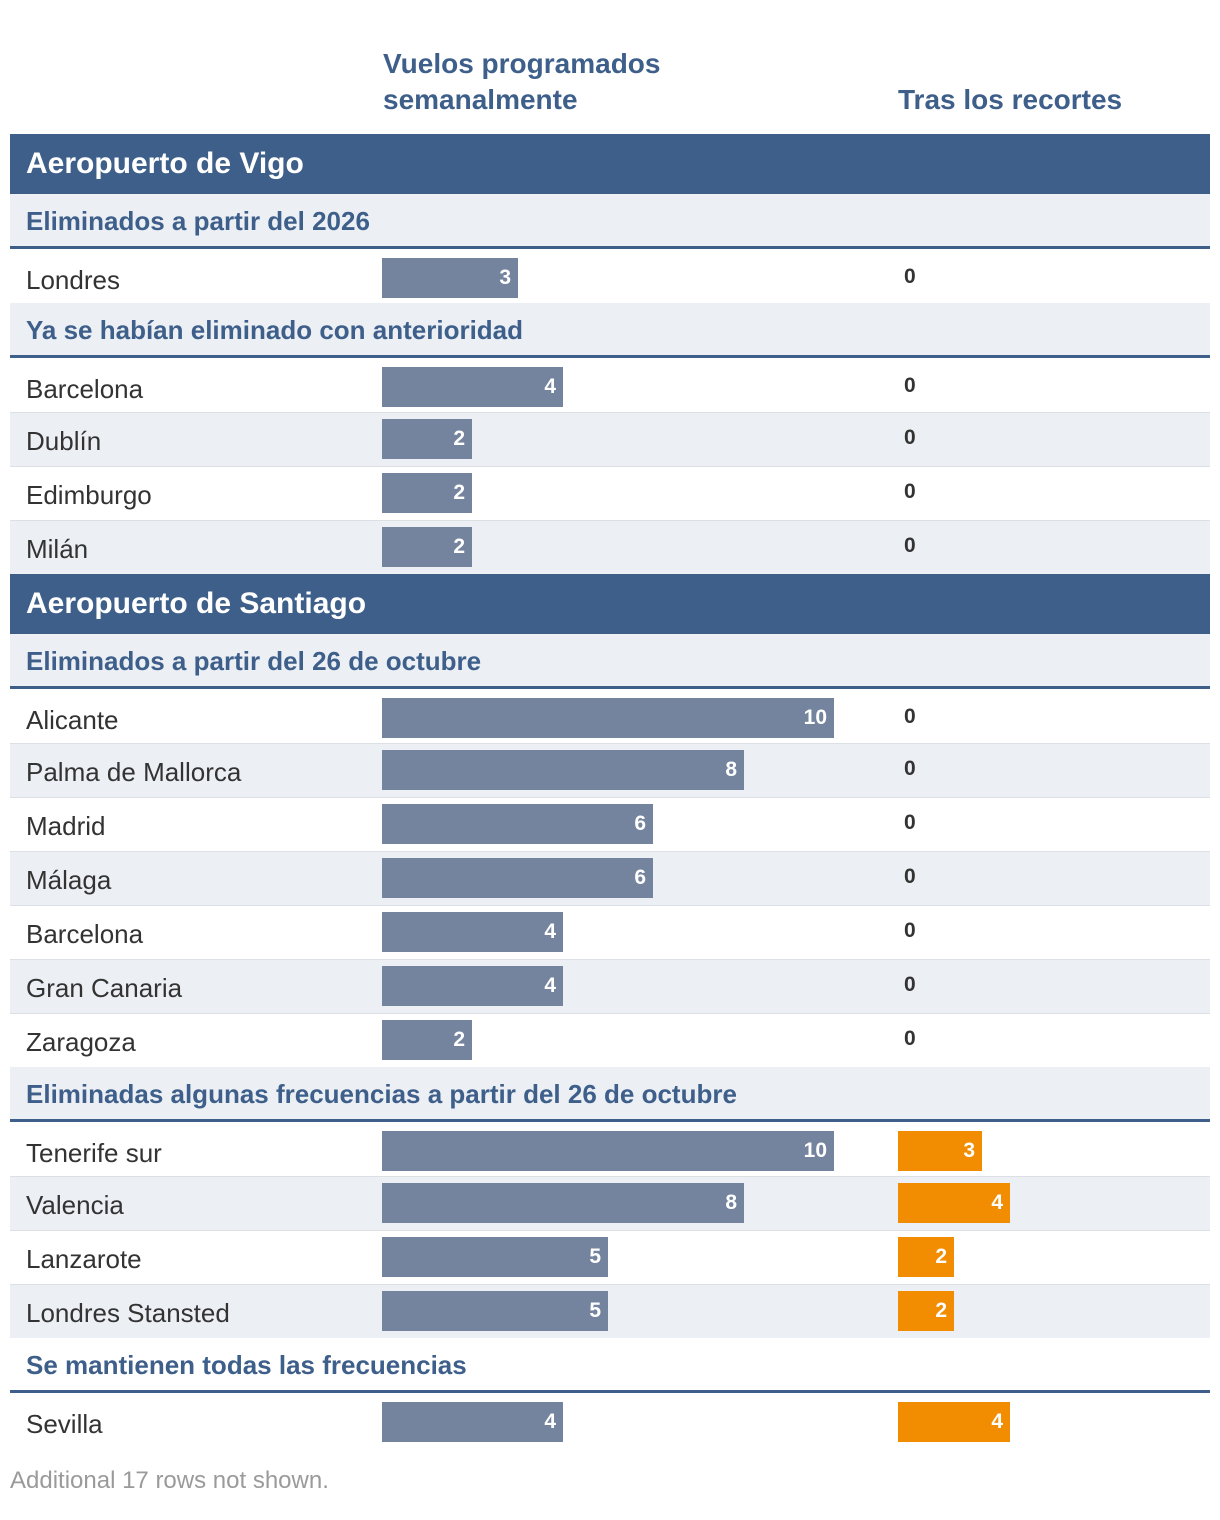  I want to click on row-city-label: Sevilla, so click(64, 1424).